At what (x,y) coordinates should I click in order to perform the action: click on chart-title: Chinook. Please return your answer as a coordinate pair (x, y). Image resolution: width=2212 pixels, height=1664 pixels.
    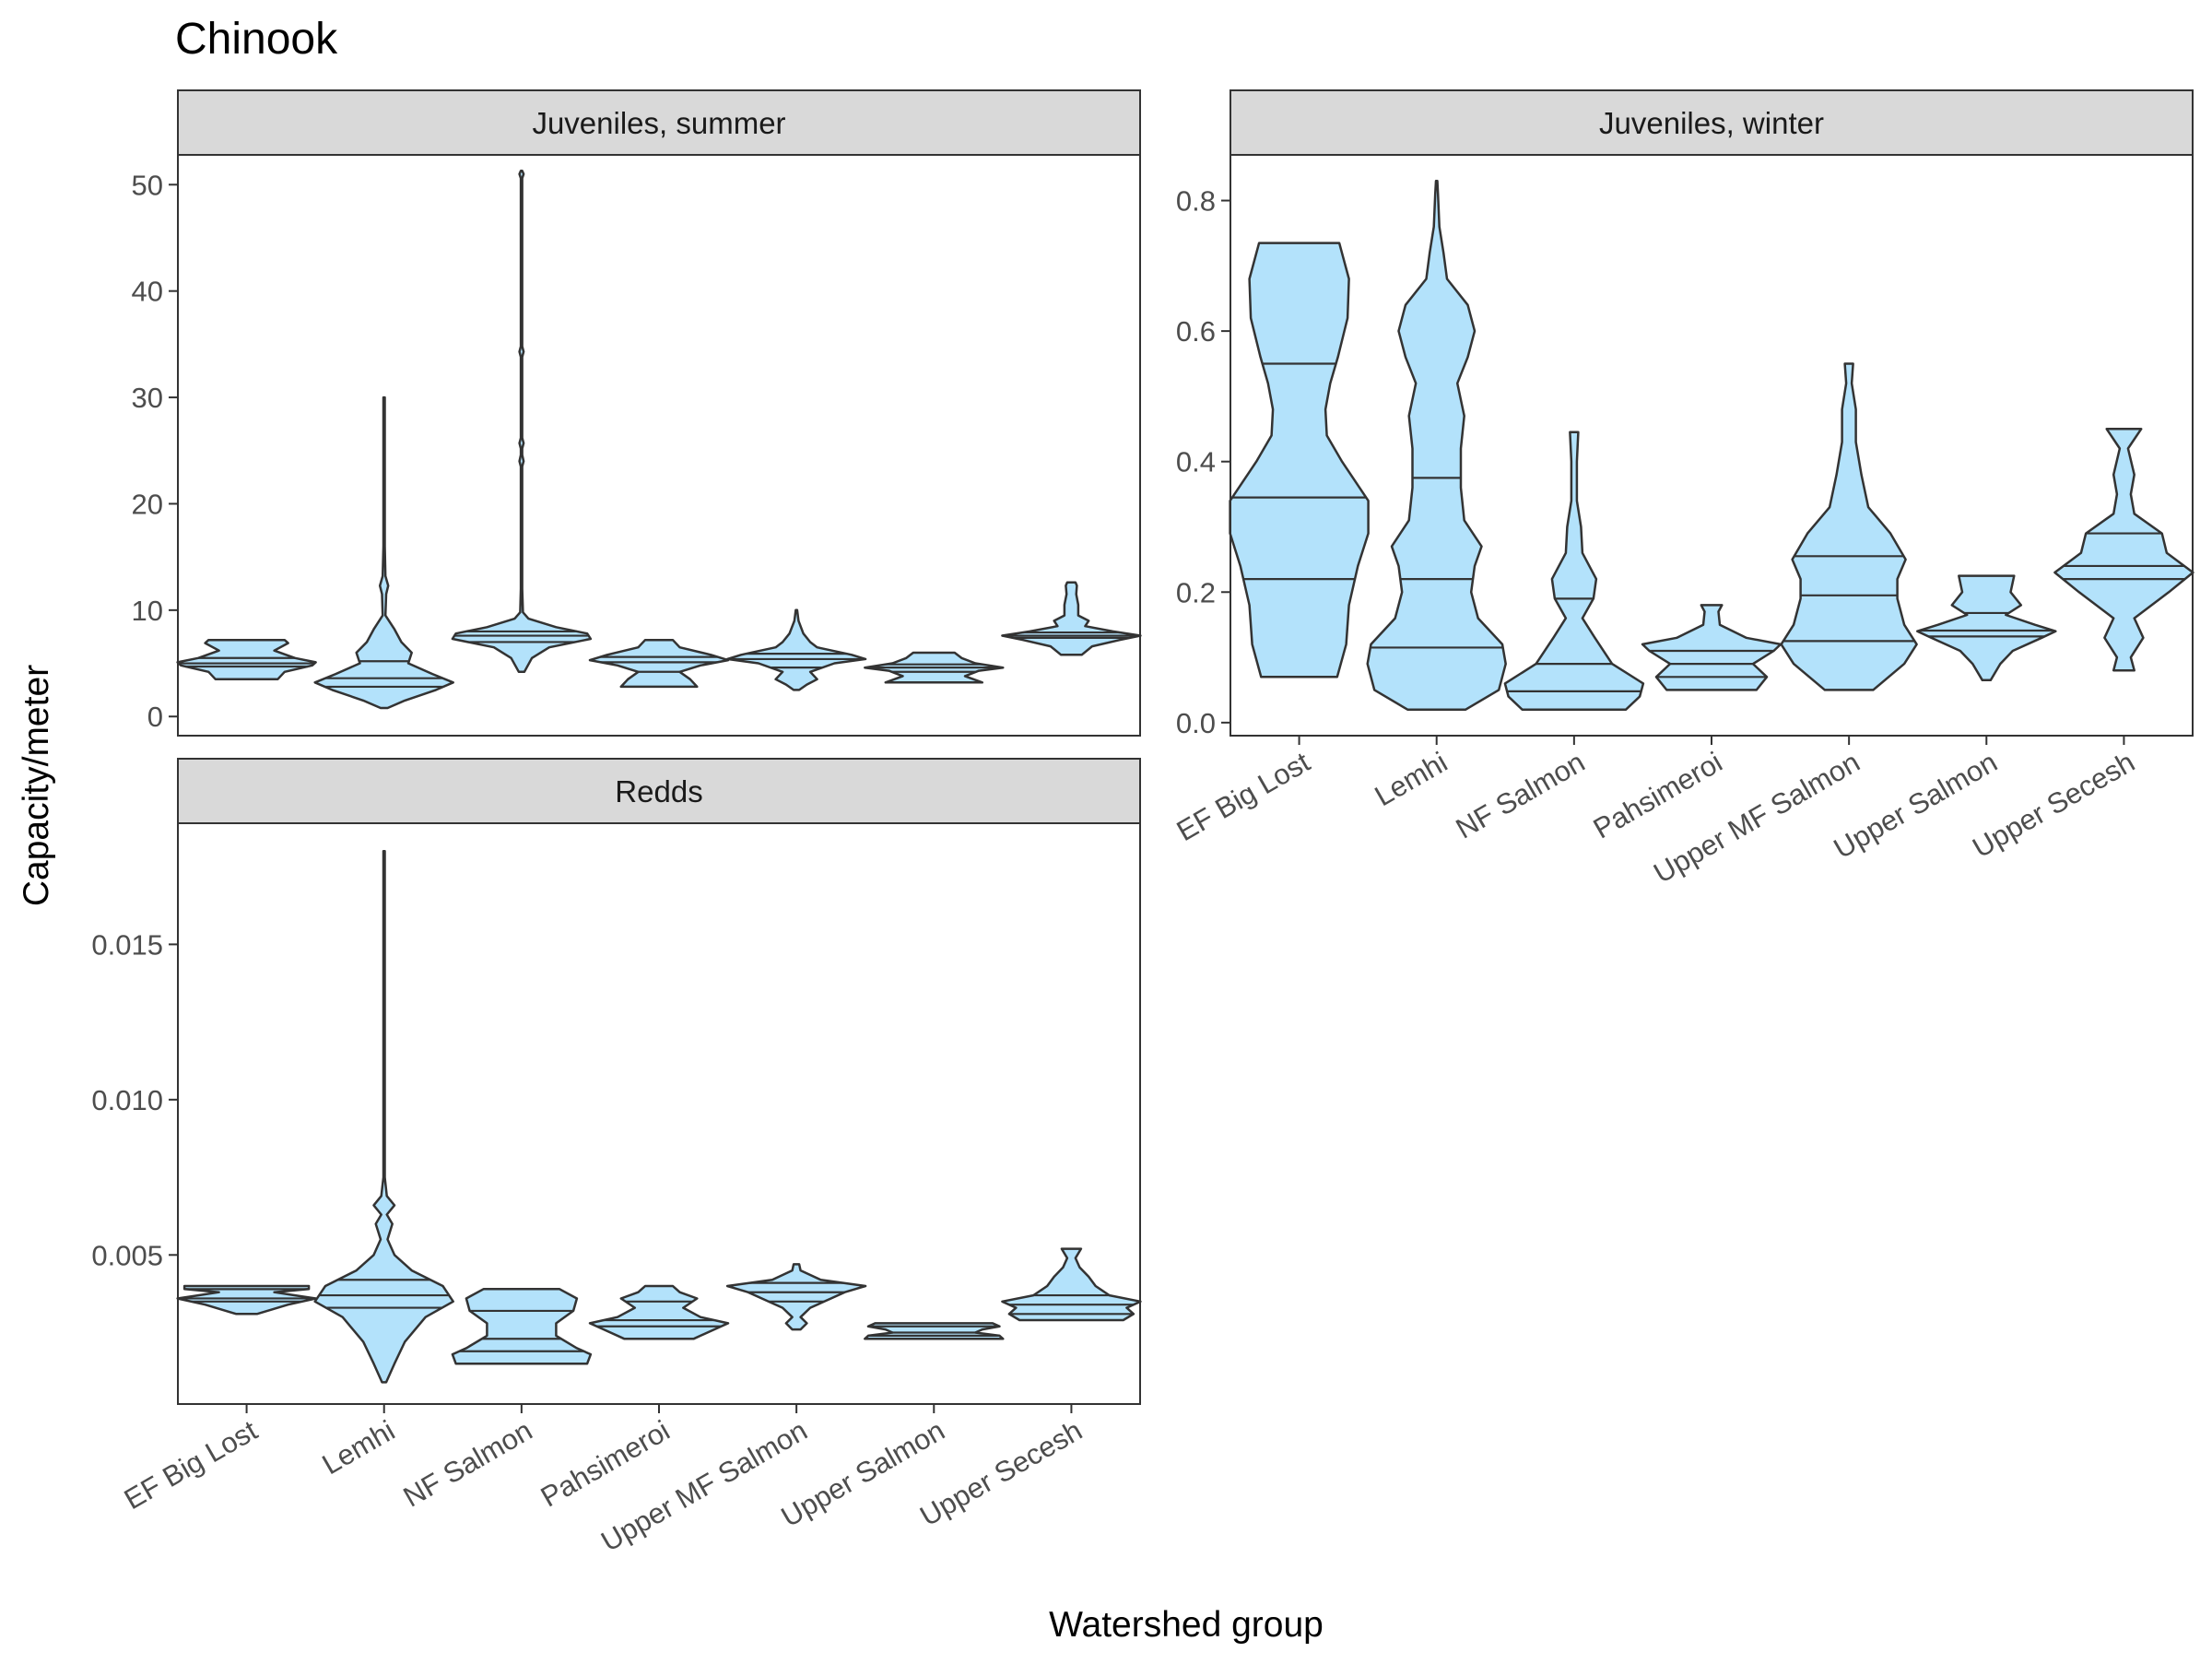
    Looking at the image, I should click on (256, 39).